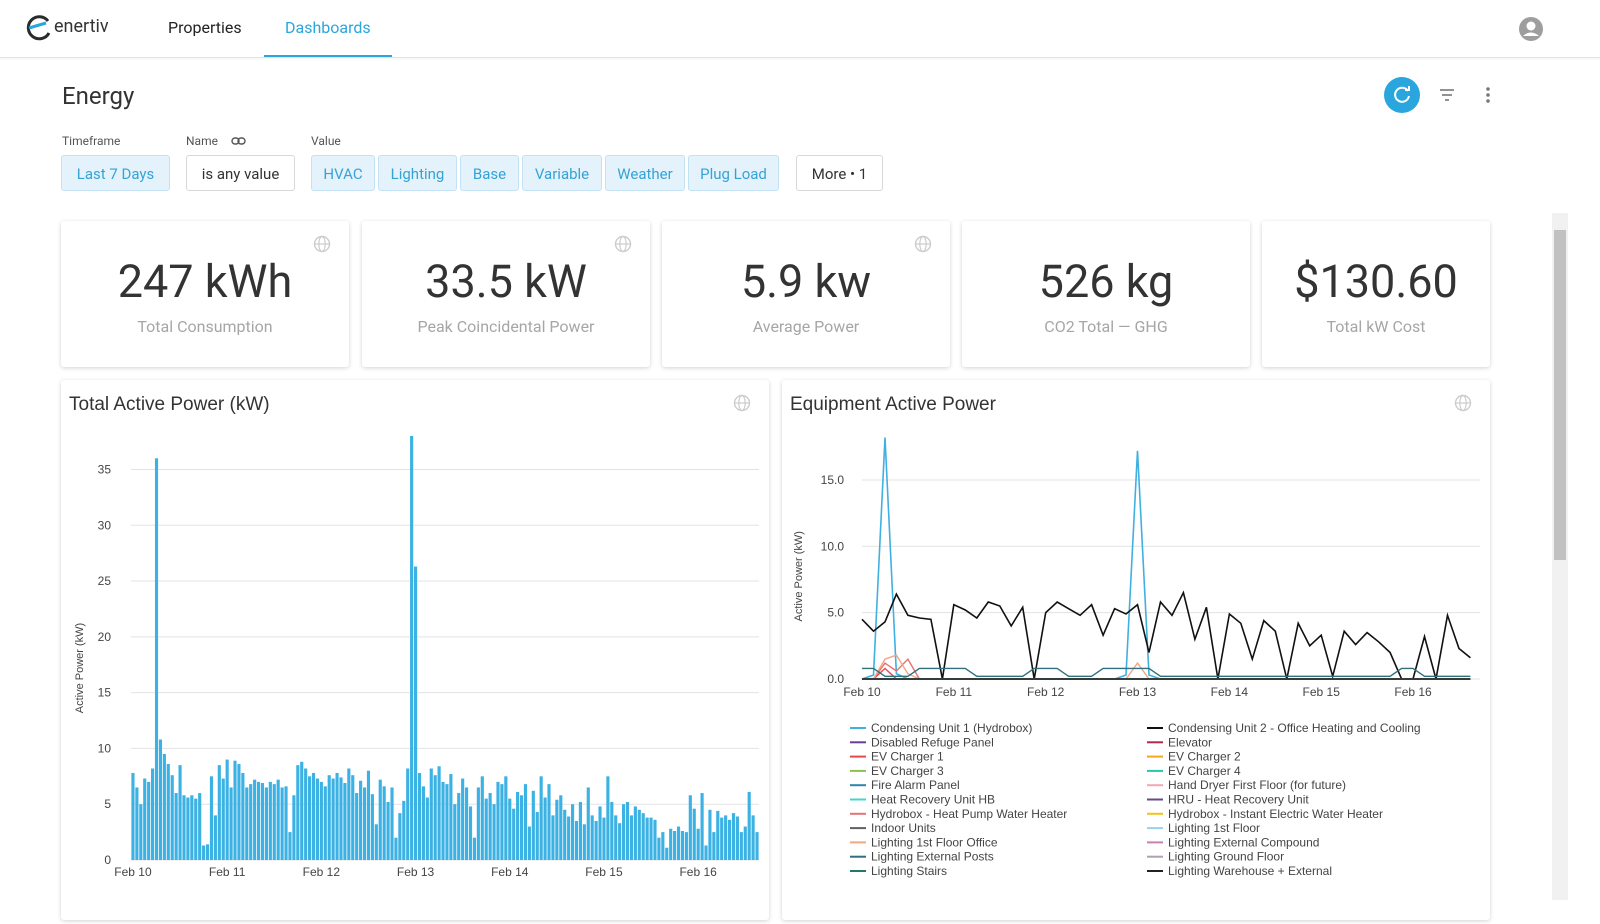  What do you see at coordinates (1322, 692) in the screenshot?
I see `x-tick-label: Feb 15` at bounding box center [1322, 692].